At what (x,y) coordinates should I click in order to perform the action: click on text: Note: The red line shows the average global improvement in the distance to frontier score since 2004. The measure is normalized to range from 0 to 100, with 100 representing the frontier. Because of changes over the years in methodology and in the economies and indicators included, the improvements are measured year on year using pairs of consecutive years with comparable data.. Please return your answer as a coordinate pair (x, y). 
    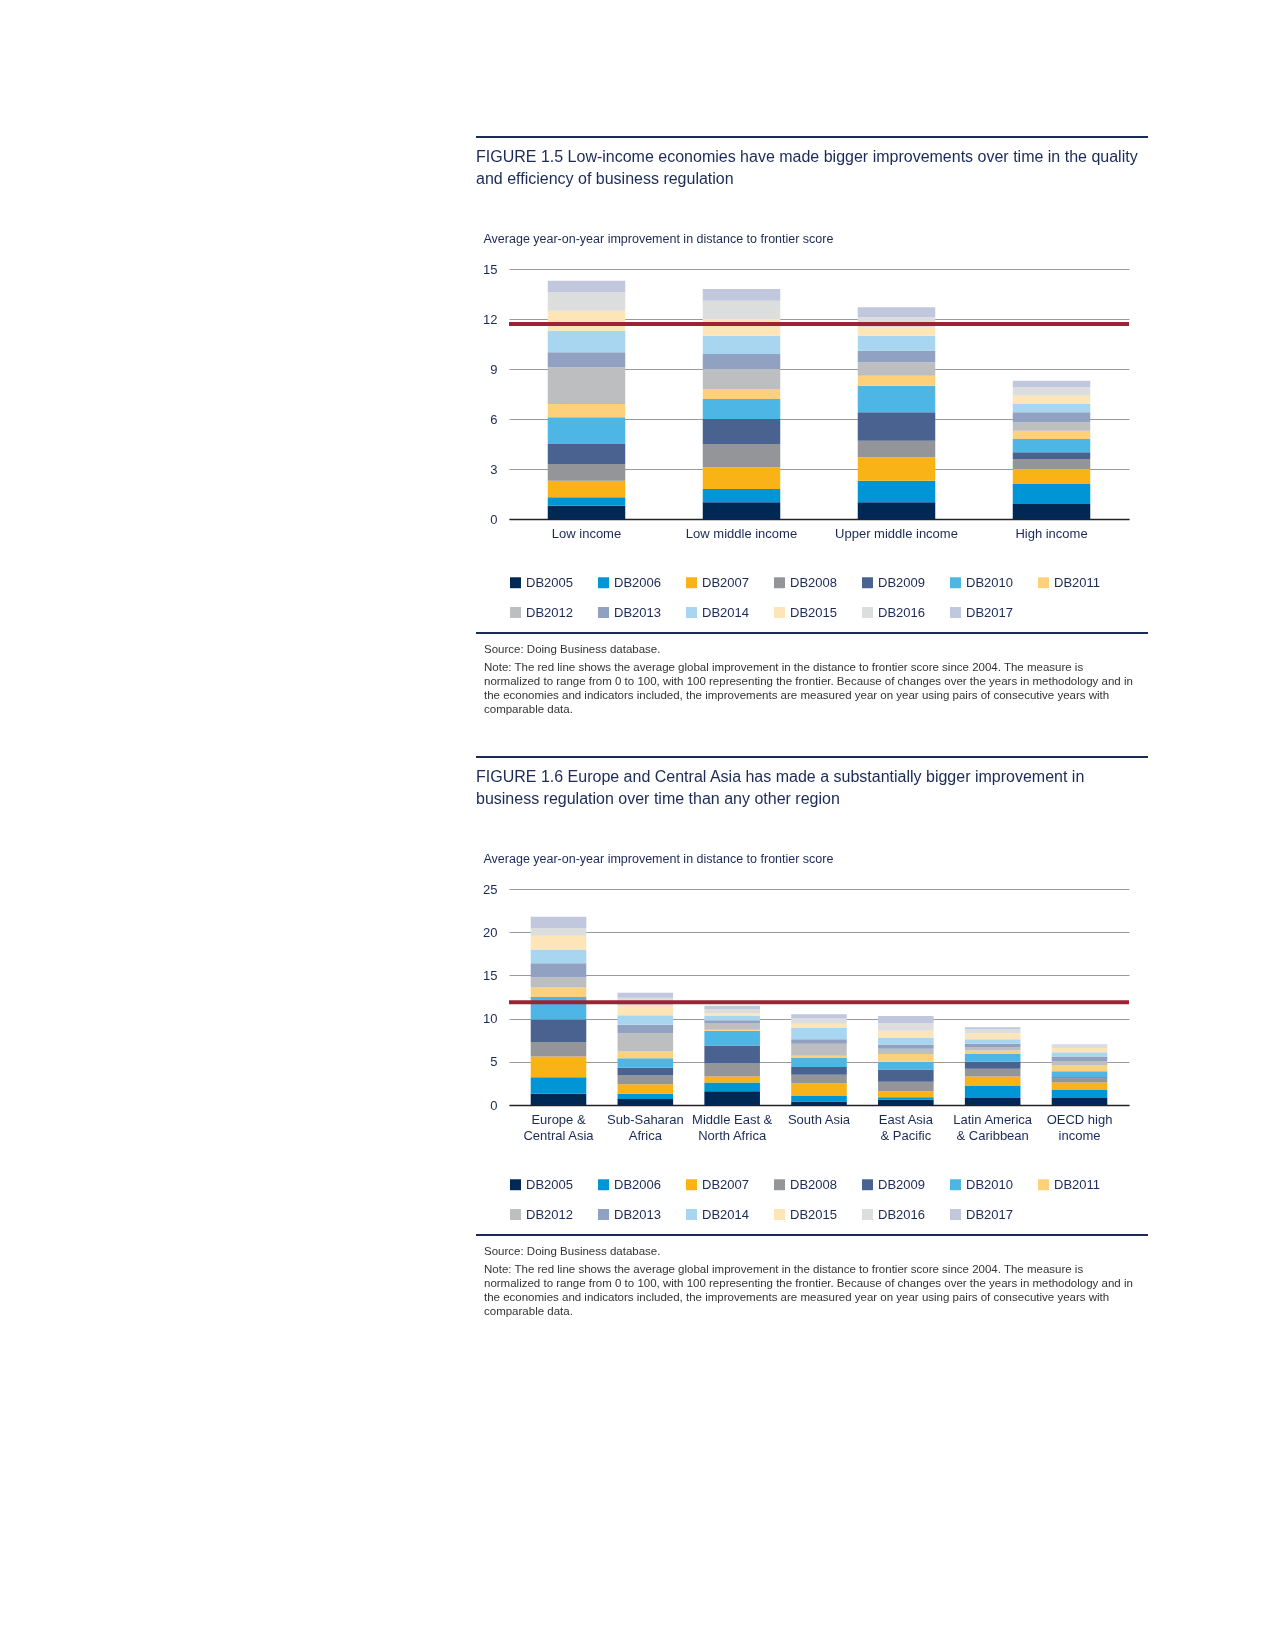
    Looking at the image, I should click on (809, 688).